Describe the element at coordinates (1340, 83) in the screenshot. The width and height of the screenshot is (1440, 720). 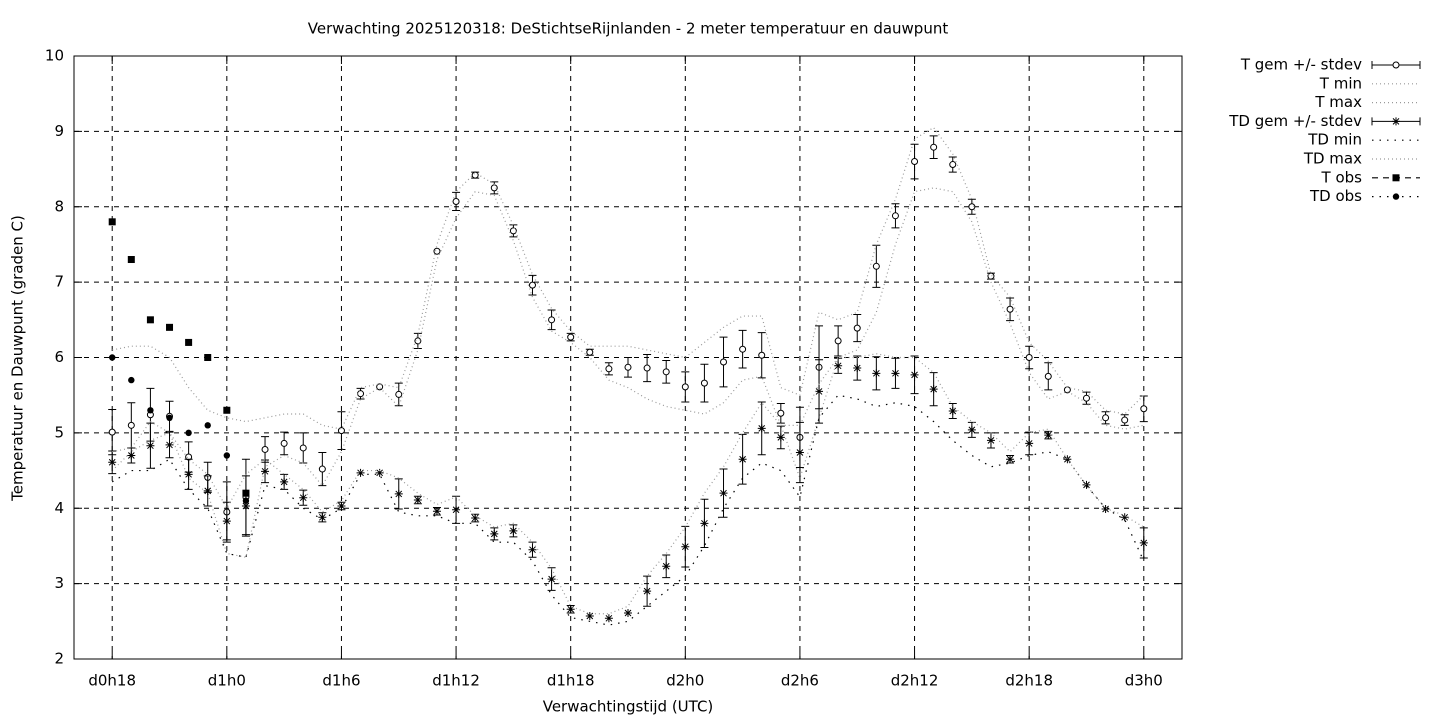
I see `legend-label: T min` at that location.